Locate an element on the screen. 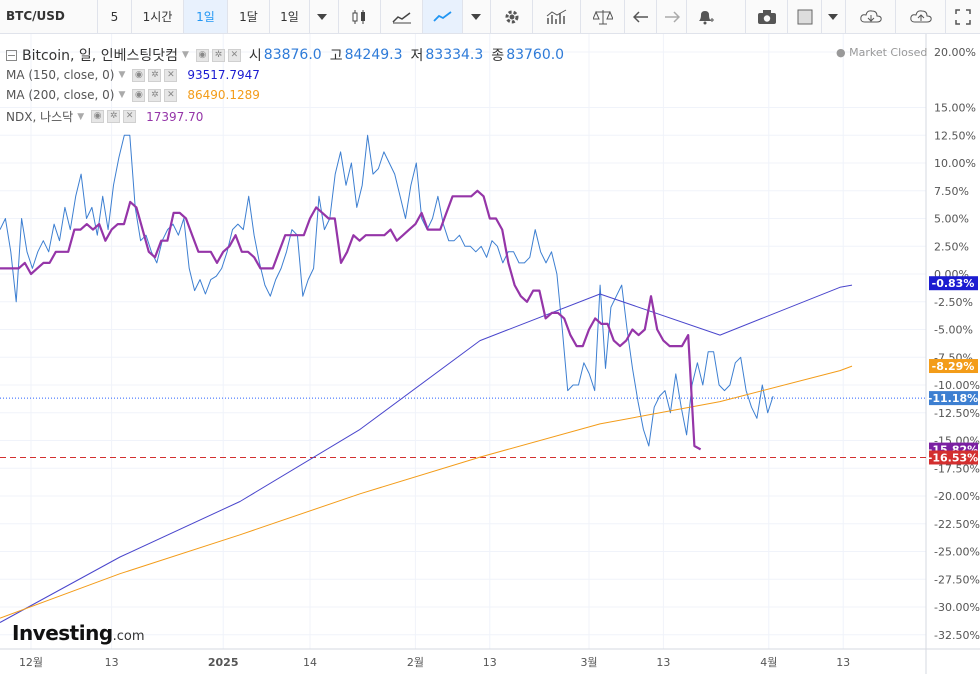  redo-icon is located at coordinates (672, 16).